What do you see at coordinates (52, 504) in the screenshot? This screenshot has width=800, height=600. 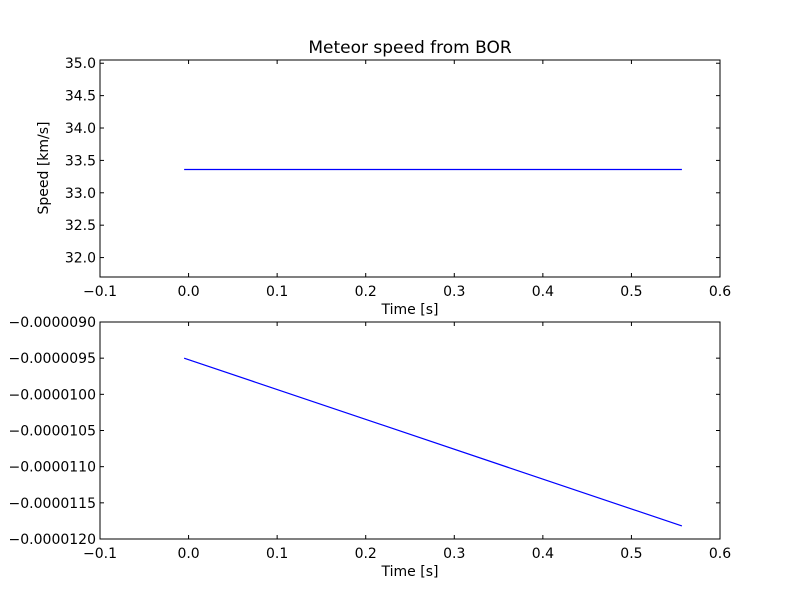 I see `y-tick-label: −0.0000115` at bounding box center [52, 504].